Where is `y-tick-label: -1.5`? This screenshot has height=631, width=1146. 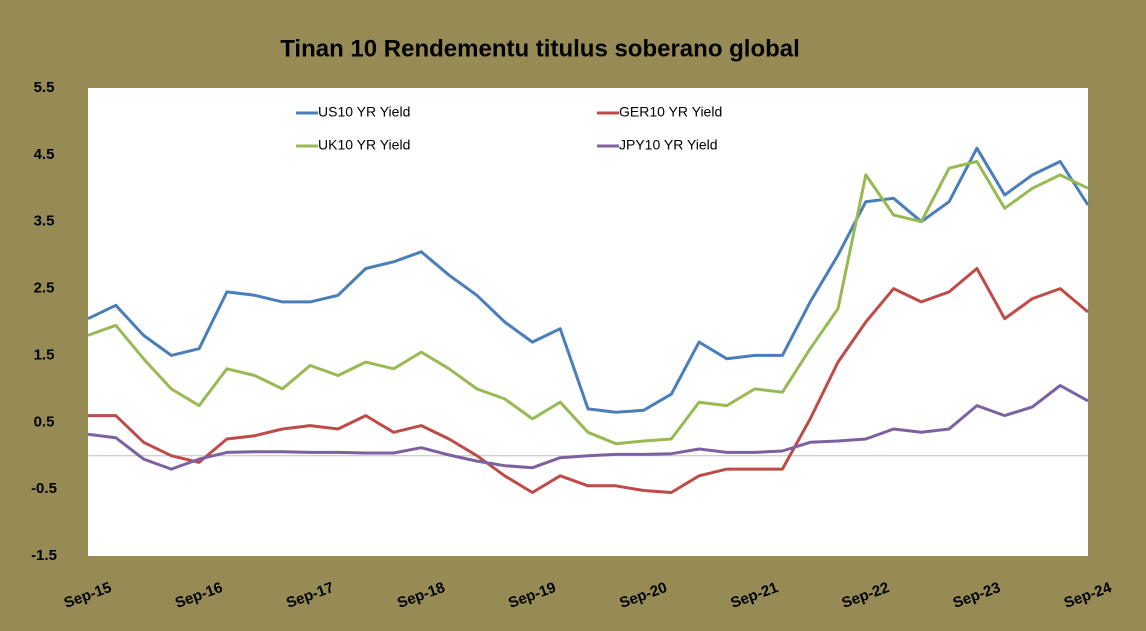 y-tick-label: -1.5 is located at coordinates (44, 555).